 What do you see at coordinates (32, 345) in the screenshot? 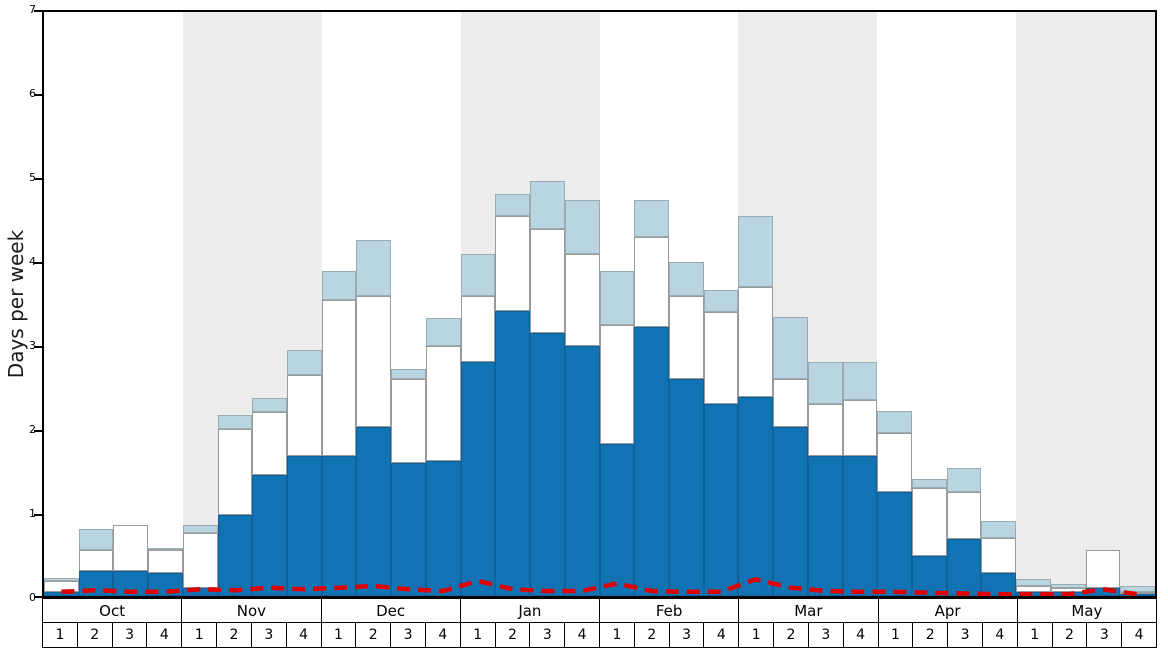
I see `y-tick-label: 3` at bounding box center [32, 345].